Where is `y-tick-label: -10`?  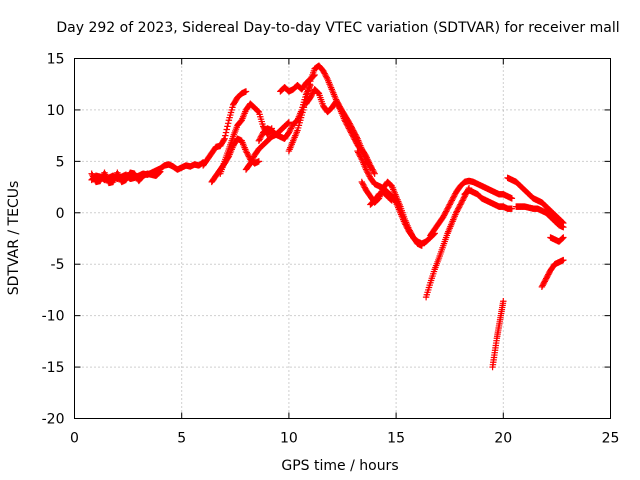 y-tick-label: -10 is located at coordinates (53, 317).